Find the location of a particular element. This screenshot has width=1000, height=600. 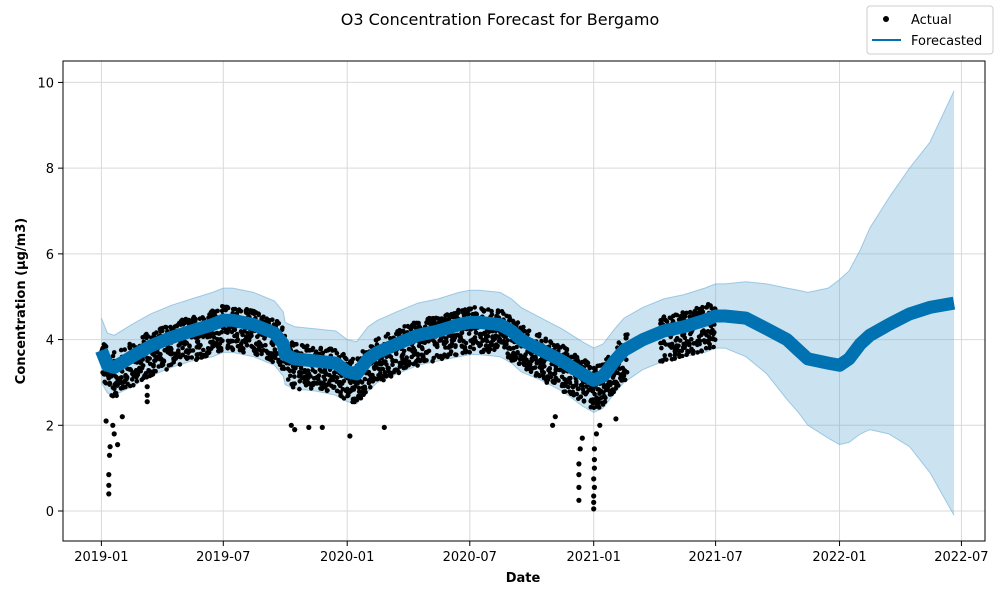

chart-title: O3 Concentration Forecast for Bergamo is located at coordinates (500, 19).